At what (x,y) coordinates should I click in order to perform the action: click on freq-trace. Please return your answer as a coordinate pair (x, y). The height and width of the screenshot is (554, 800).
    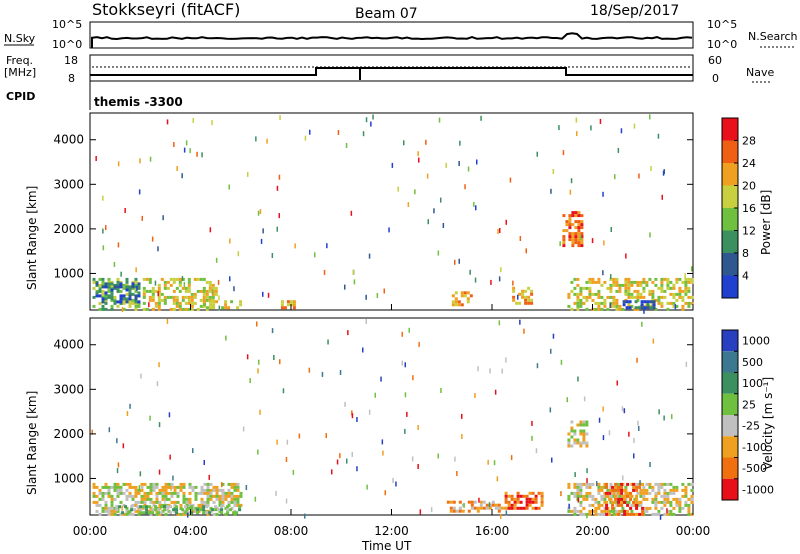
    Looking at the image, I should click on (391, 71).